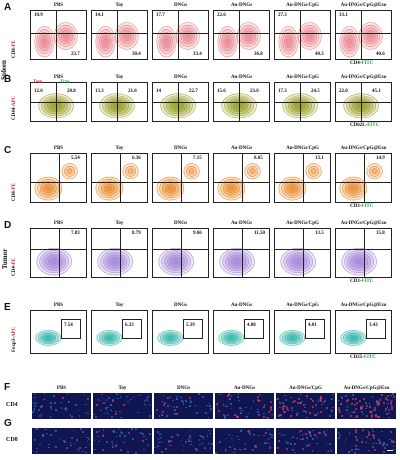 This screenshot has width=400, height=460. Describe the element at coordinates (302, 102) in the screenshot. I see `flow-plot: 17.3 24.5` at that location.